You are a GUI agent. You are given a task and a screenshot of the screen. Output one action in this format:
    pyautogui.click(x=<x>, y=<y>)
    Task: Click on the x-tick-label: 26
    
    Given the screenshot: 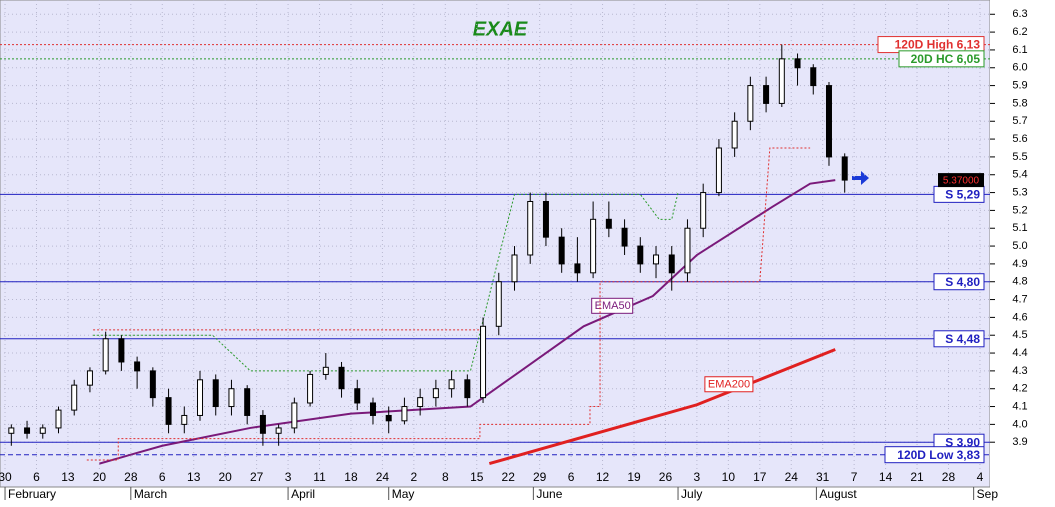 What is the action you would take?
    pyautogui.click(x=666, y=477)
    